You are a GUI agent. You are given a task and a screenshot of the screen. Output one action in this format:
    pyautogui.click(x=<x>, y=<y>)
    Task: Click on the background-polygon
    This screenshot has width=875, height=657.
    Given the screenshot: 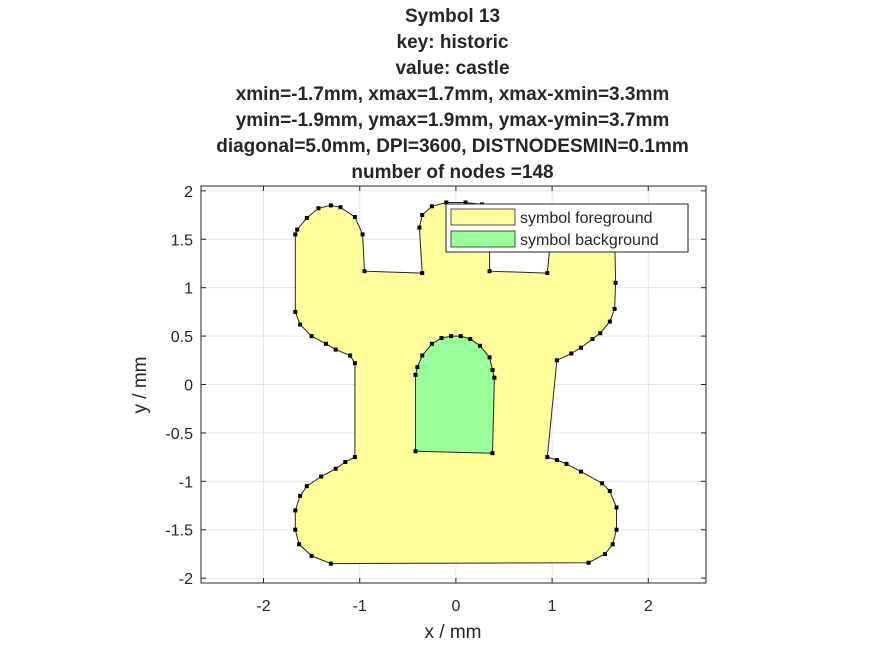 What is the action you would take?
    pyautogui.click(x=455, y=394)
    